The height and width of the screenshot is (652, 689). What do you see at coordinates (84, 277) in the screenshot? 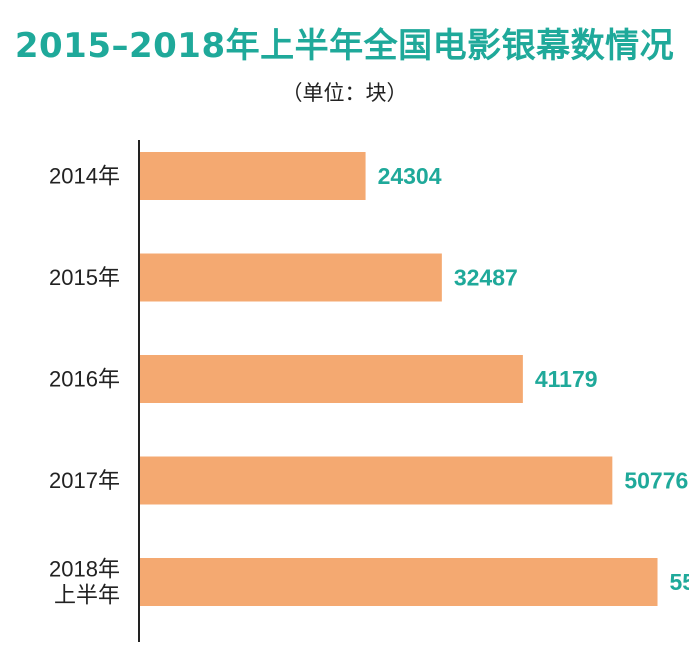
I see `category-label: 2015年` at bounding box center [84, 277].